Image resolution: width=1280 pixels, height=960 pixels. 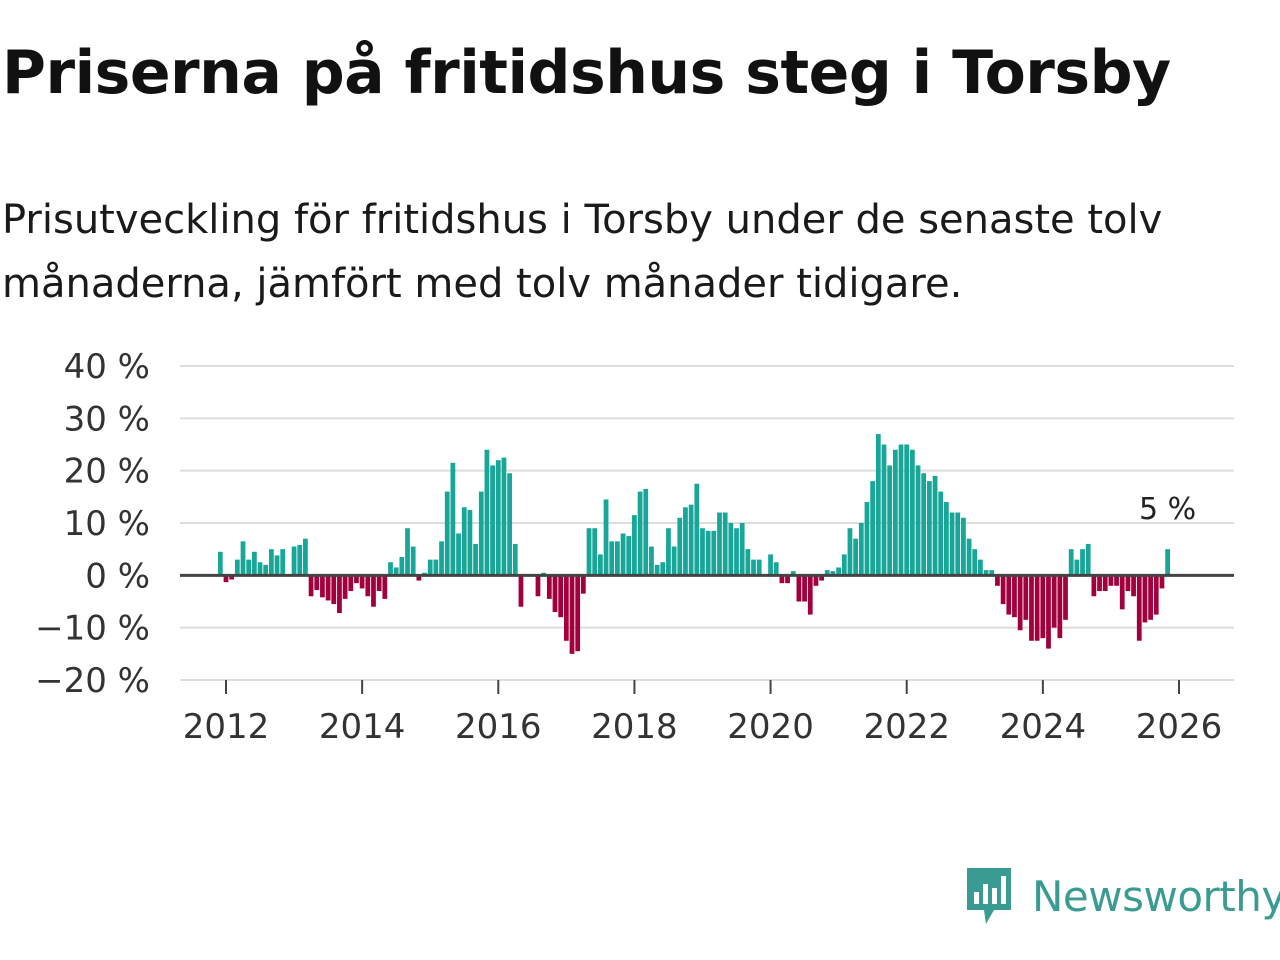 I want to click on chart-title: Priserna på fritidshus steg i Torsby, so click(x=586, y=73).